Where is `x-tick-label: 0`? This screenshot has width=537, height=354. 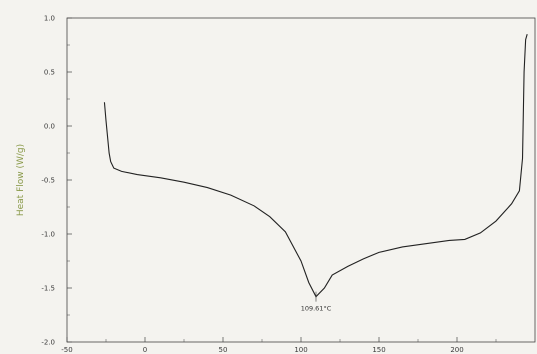 x-tick-label: 0 is located at coordinates (145, 350).